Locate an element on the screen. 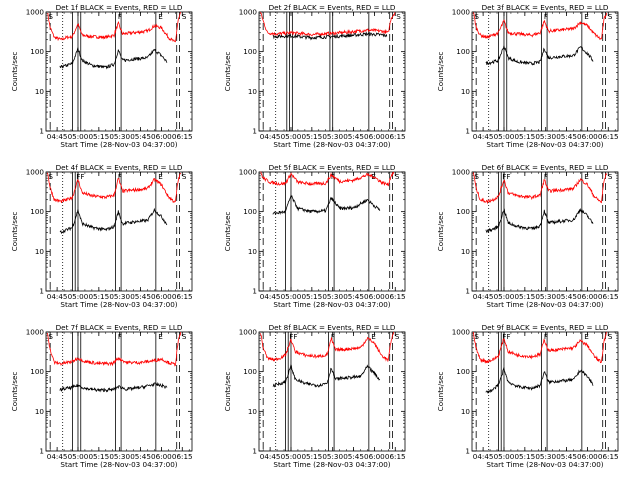  panel-title: Det 7f BLACK = Events, RED = LLD is located at coordinates (119, 327).